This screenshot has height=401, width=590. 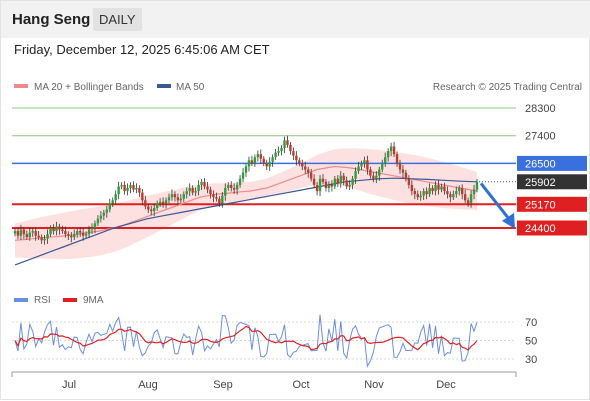 What do you see at coordinates (89, 87) in the screenshot?
I see `ma20-legend-label: MA 20 + Bollinger Bands` at bounding box center [89, 87].